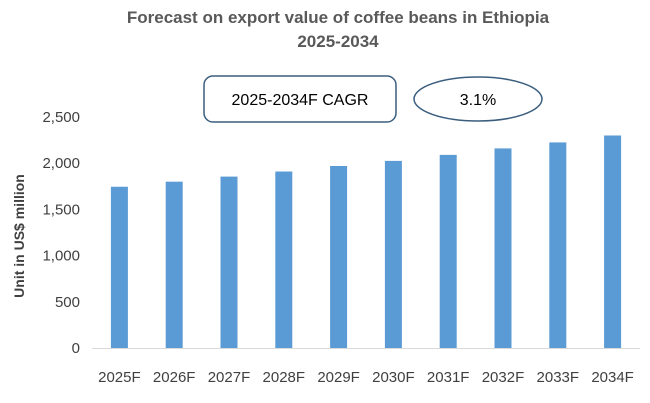 This screenshot has height=403, width=650. I want to click on x-tick-label: 2034F, so click(612, 377).